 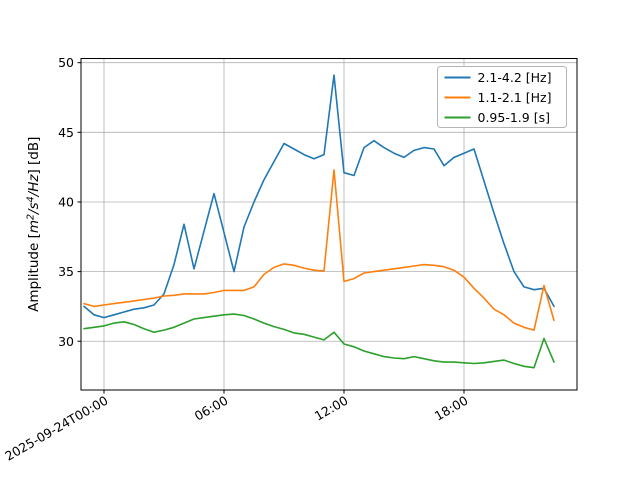 I want to click on legend-item-label: 2.1-4.2 [Hz], so click(x=515, y=77).